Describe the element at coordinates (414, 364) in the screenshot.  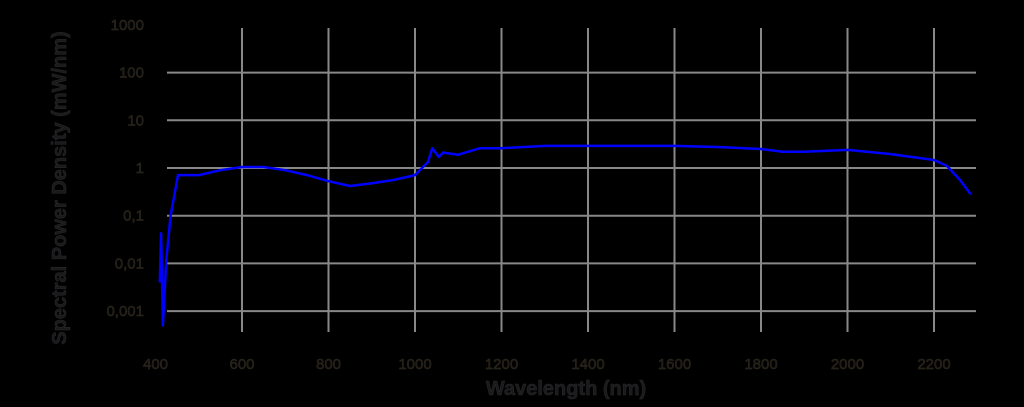
I see `x-tick-label: 1000` at that location.